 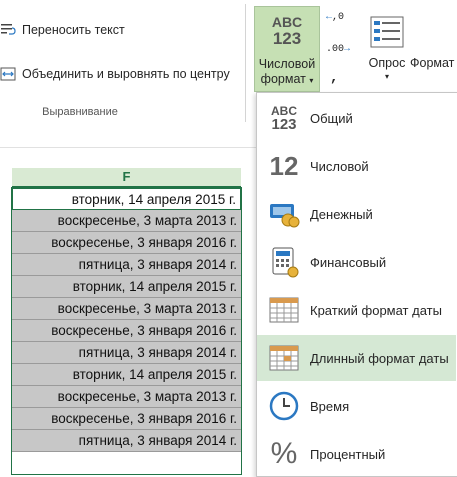 I want to click on general-format-icon: ABC 123, so click(x=284, y=118).